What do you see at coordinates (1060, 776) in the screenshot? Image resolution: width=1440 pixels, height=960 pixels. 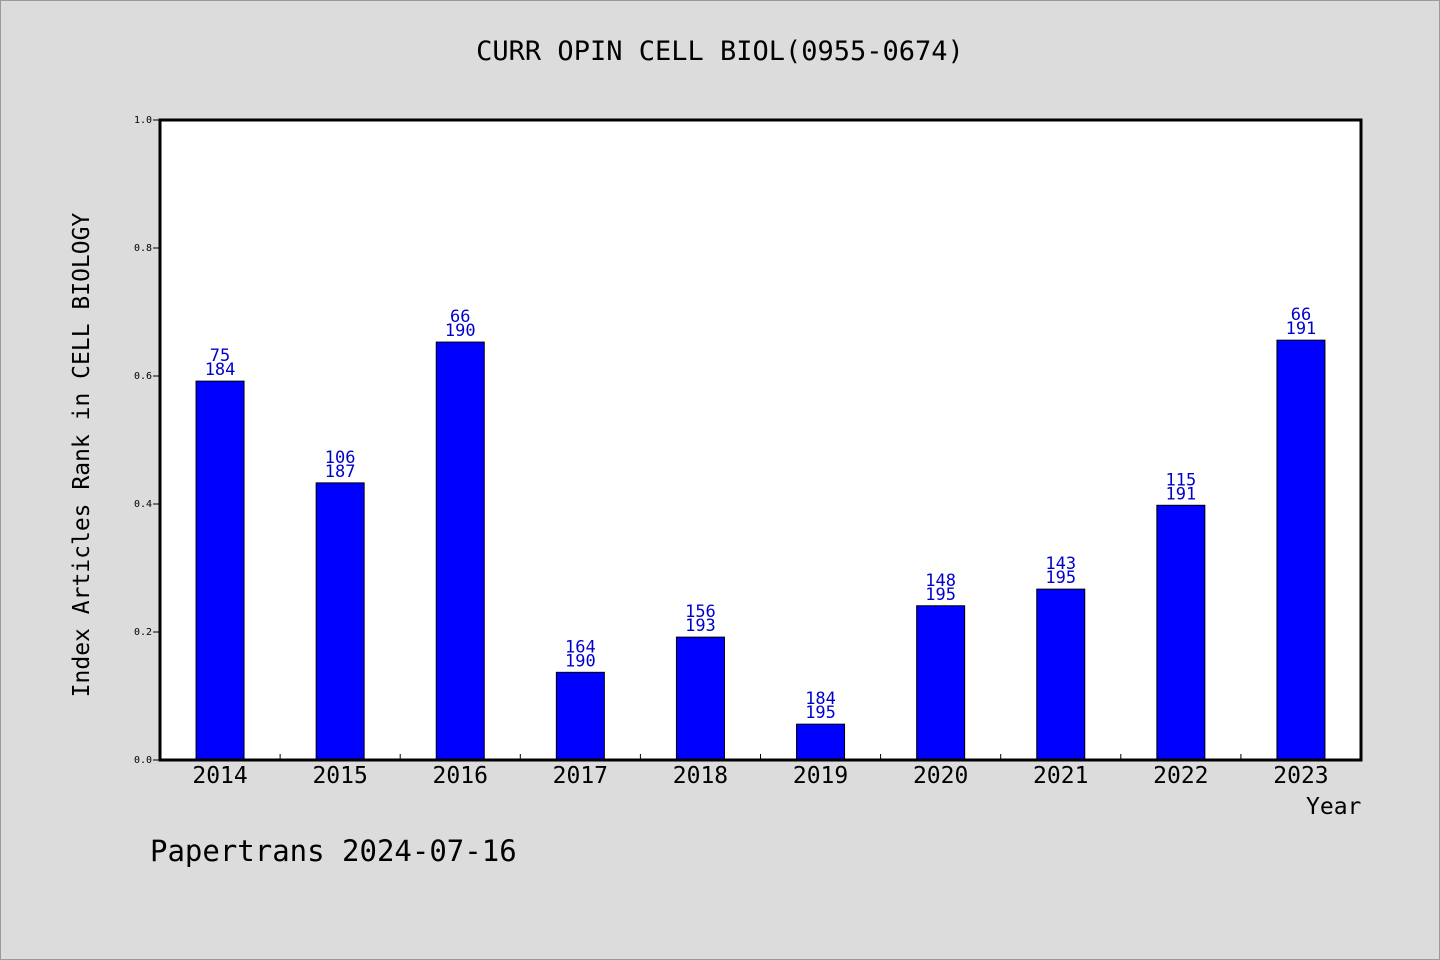 I see `x-tick-label: 2021` at bounding box center [1060, 776].